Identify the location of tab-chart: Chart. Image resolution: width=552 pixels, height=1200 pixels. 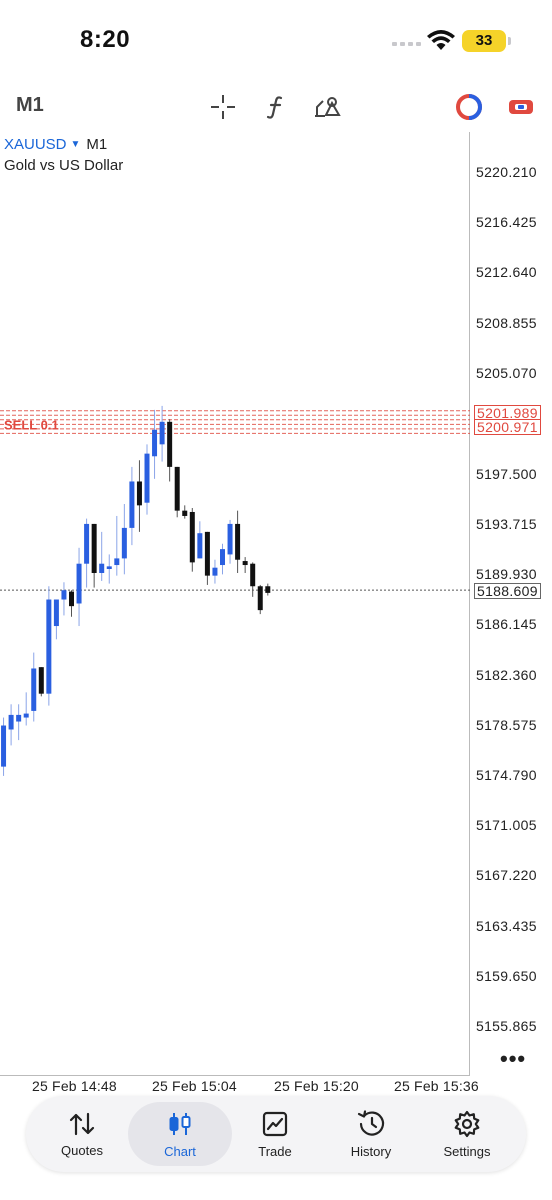
(180, 1134).